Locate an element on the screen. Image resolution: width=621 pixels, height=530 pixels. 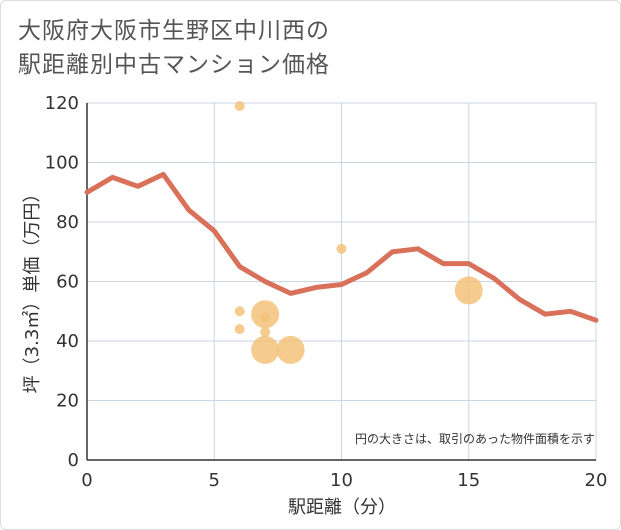
y-tick-label: 0 is located at coordinates (73, 460).